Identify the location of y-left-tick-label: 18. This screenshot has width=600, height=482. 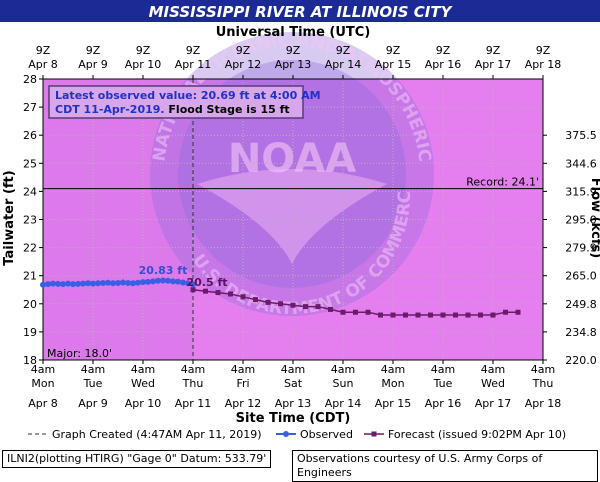
(30, 360).